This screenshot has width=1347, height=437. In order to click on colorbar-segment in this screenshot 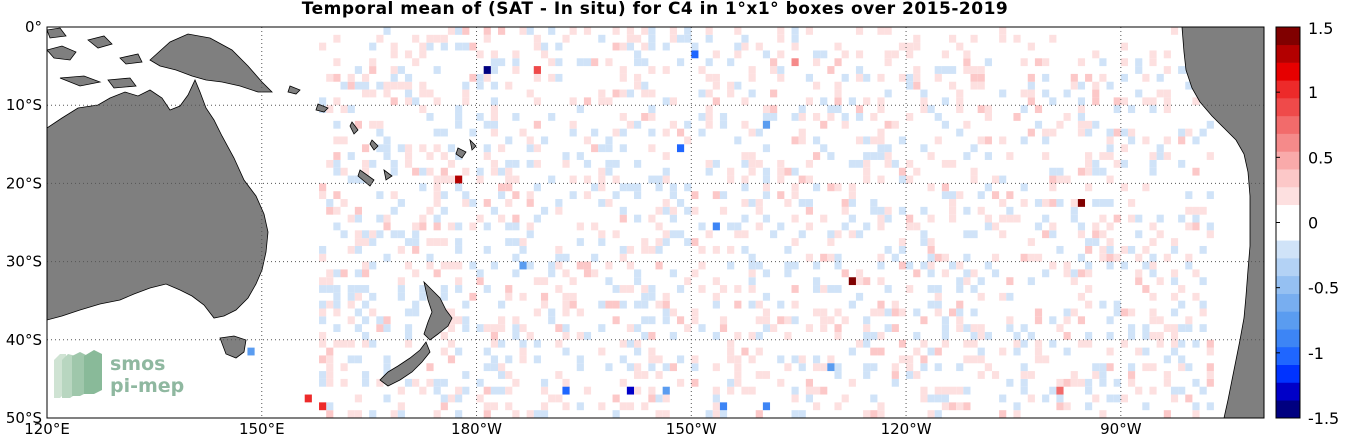, I will do `click(1288, 89)`.